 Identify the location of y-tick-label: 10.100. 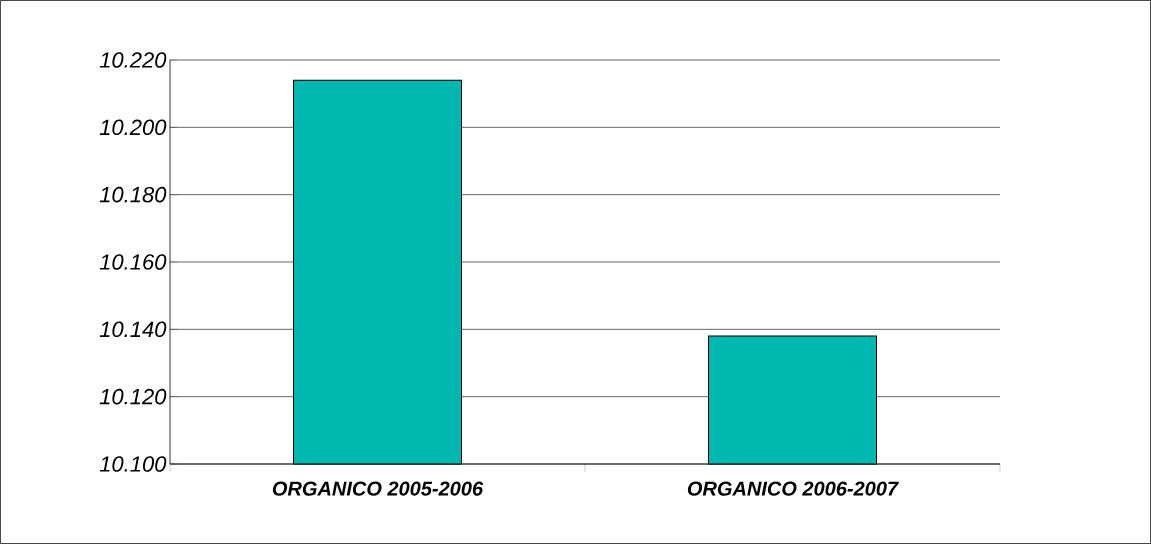
(133, 464).